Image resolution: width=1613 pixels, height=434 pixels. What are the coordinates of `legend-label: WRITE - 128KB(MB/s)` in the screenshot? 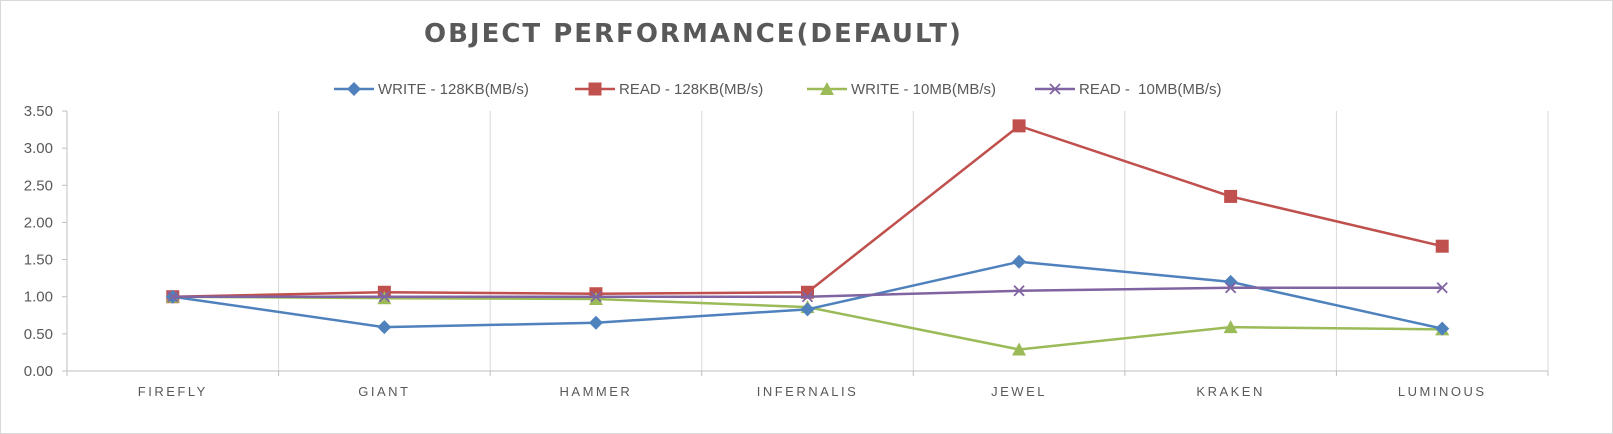 It's located at (453, 89).